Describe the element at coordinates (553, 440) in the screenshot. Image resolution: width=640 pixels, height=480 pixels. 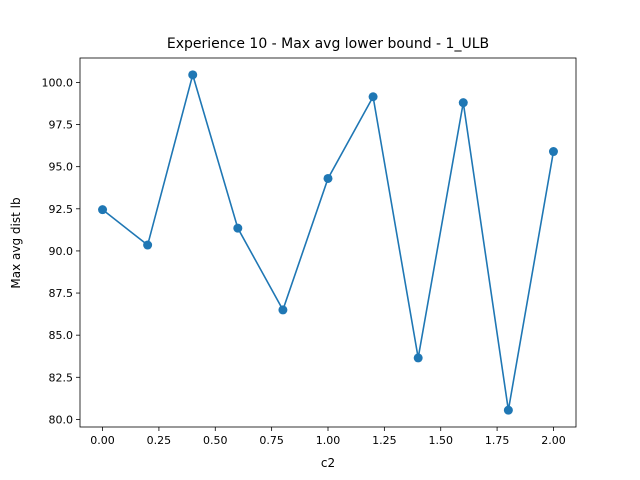
I see `x-tick-label: 2.00` at that location.